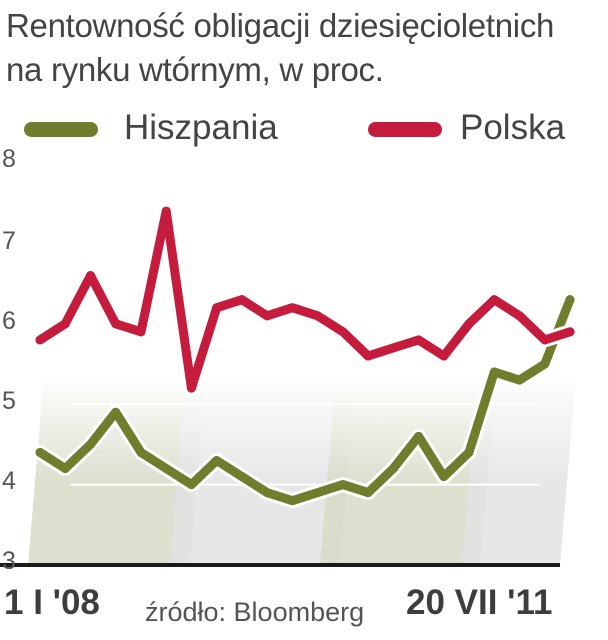  Describe the element at coordinates (280, 25) in the screenshot. I see `title-line-1: Rentowność obligacji dziesięcioletnich` at that location.